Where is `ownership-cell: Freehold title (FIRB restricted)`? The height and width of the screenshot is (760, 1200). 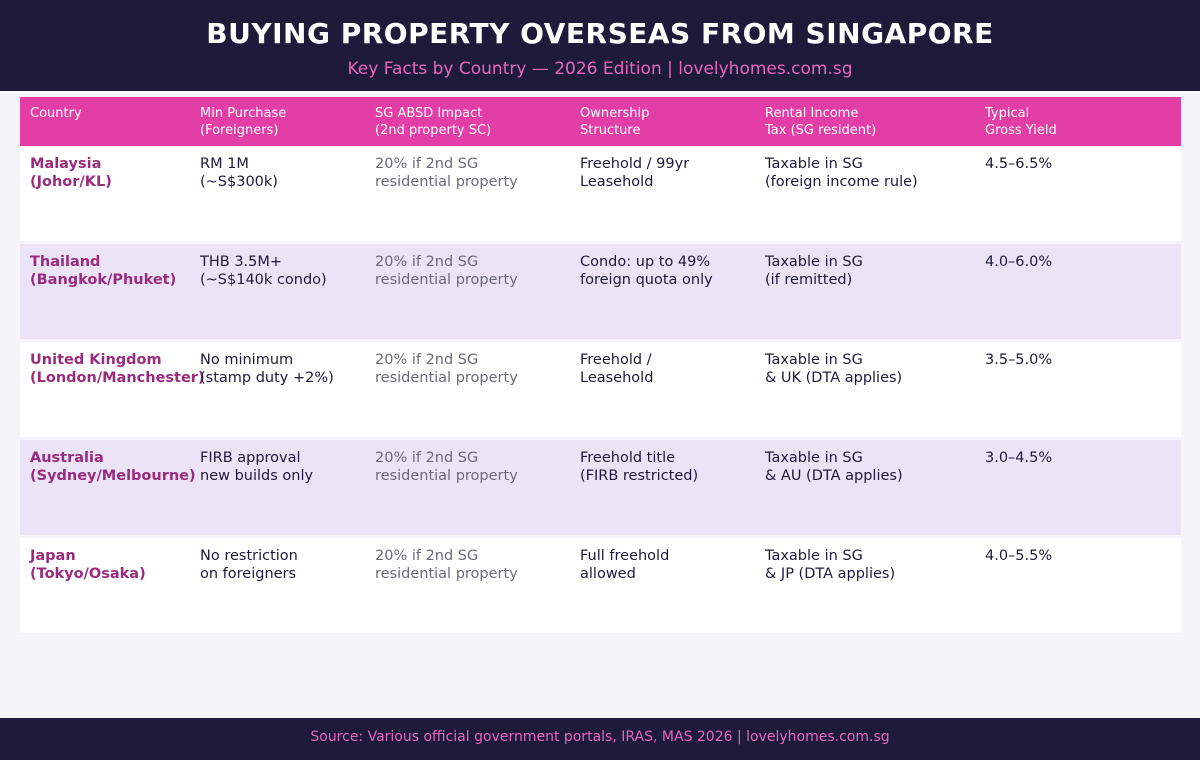
ownership-cell: Freehold title (FIRB restricted) is located at coordinates (639, 467).